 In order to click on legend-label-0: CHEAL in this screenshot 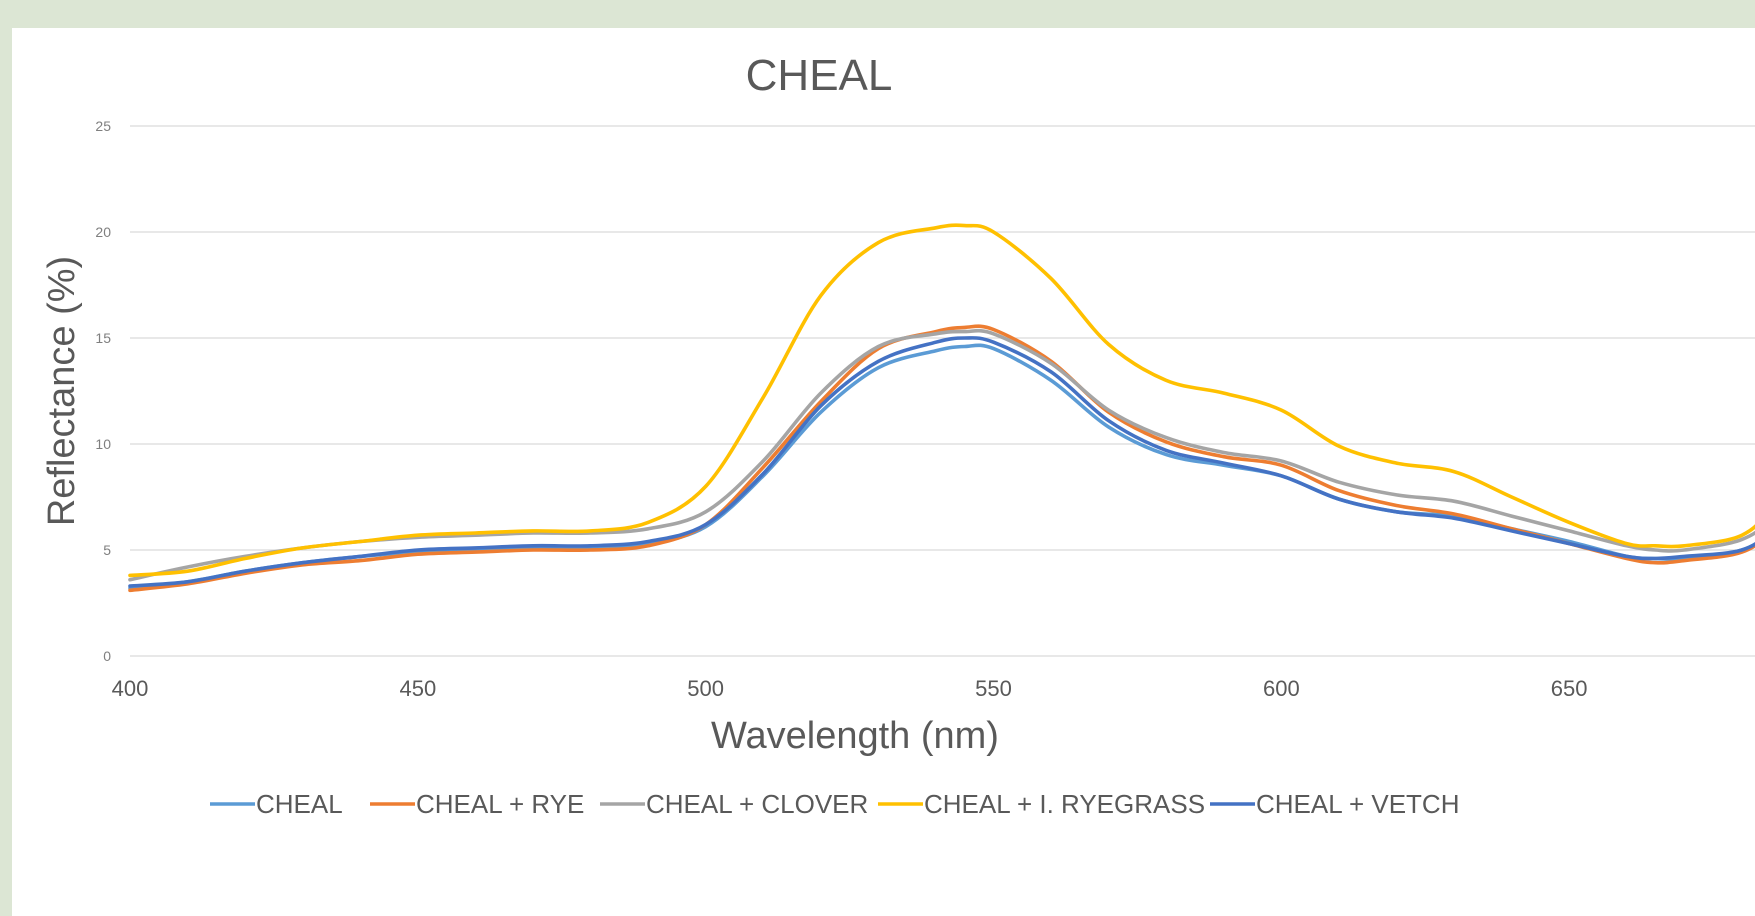, I will do `click(299, 804)`.